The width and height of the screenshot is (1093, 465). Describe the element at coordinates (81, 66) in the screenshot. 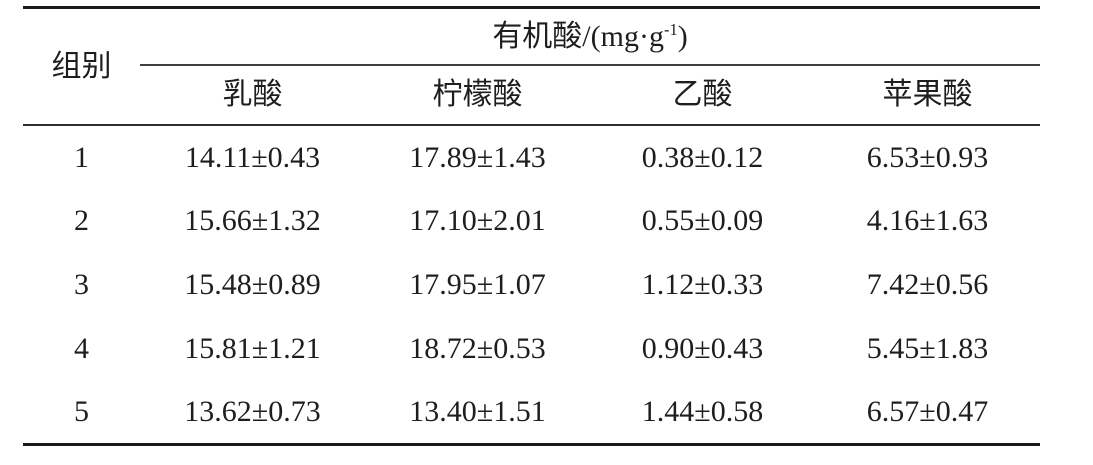

I see `column-header-group: 组别` at that location.